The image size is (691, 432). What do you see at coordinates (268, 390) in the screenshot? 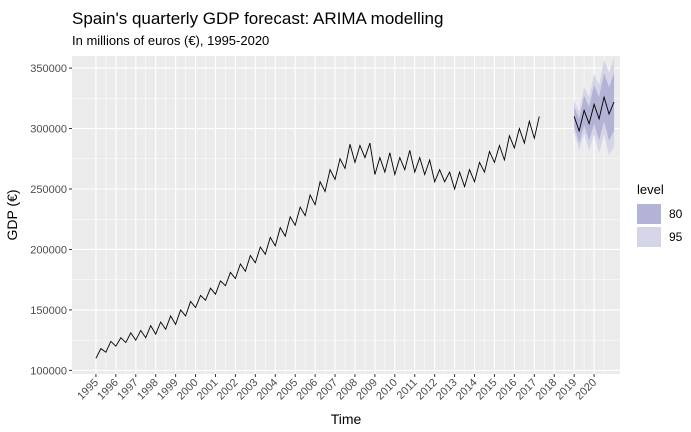
I see `x-tick-label: 2004` at bounding box center [268, 390].